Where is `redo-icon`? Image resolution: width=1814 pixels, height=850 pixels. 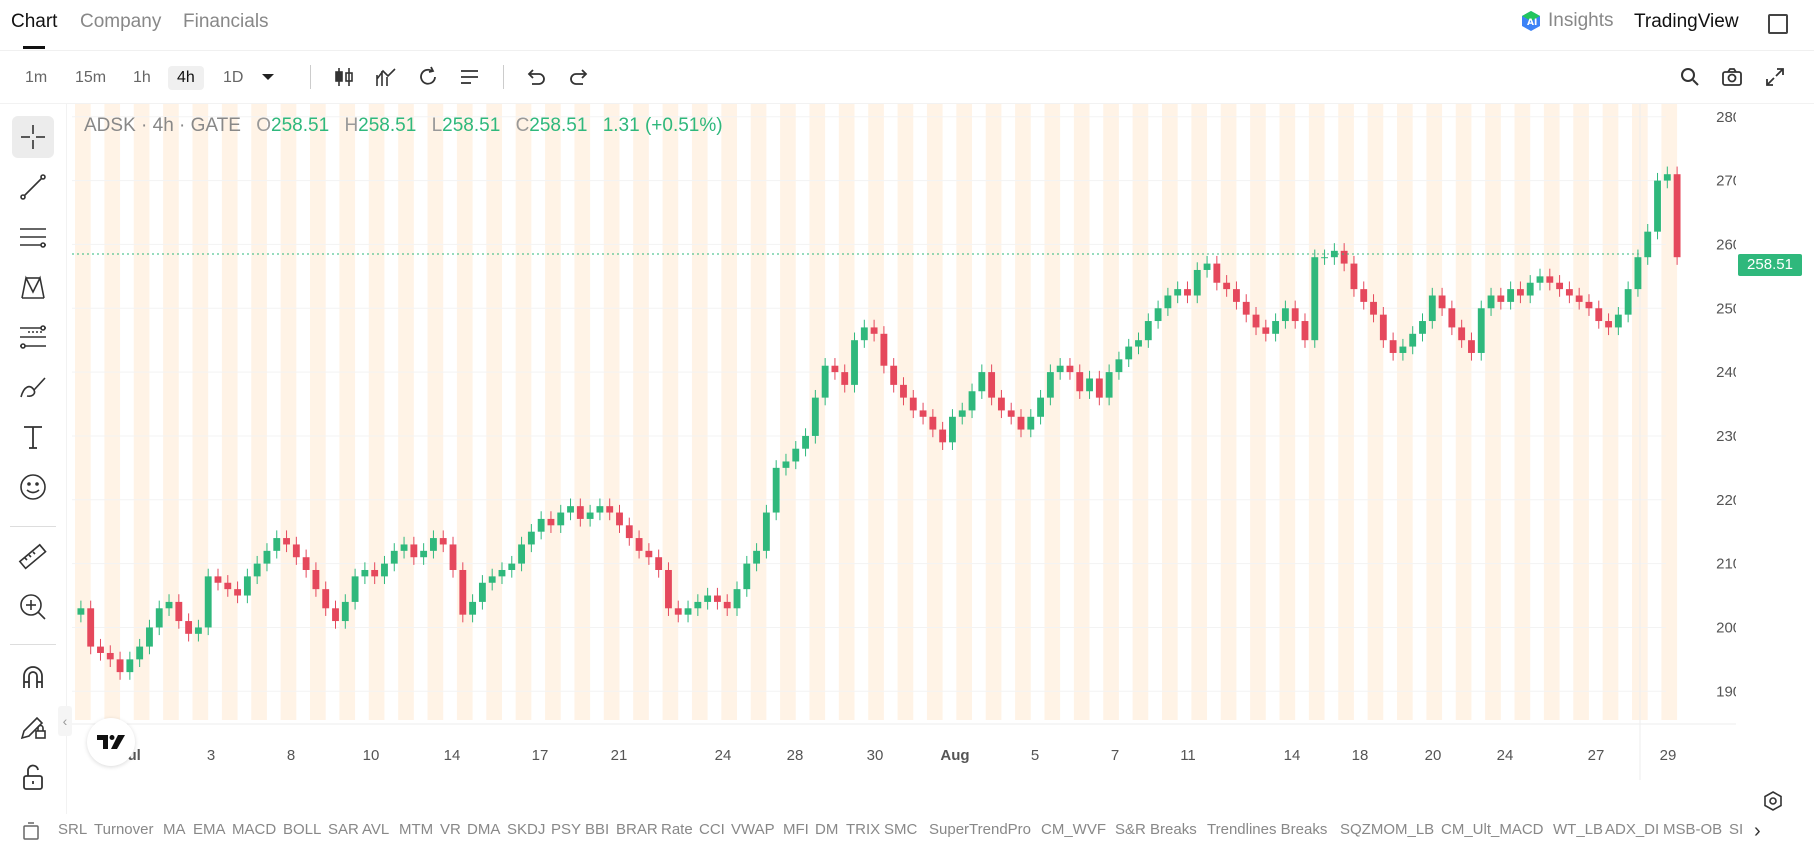
redo-icon is located at coordinates (579, 77).